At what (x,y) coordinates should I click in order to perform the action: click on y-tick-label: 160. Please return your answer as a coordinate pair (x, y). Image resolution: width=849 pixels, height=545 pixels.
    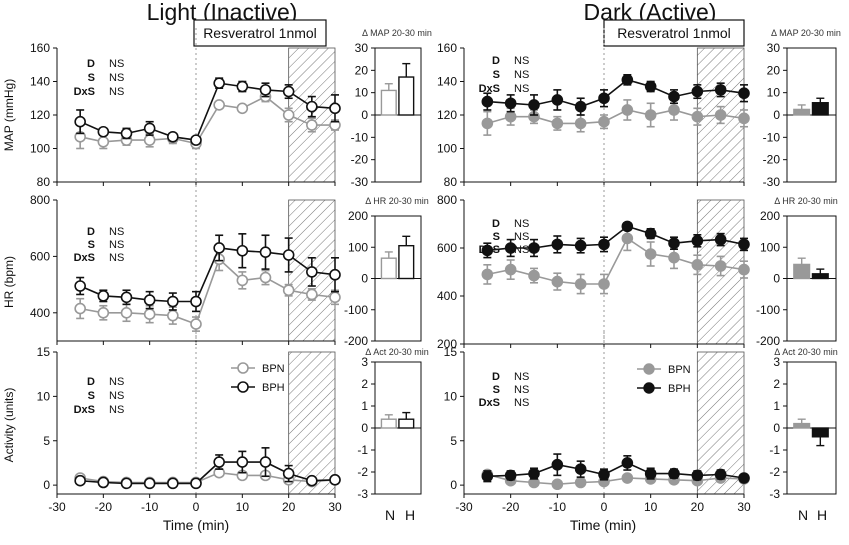
    Looking at the image, I should click on (447, 48).